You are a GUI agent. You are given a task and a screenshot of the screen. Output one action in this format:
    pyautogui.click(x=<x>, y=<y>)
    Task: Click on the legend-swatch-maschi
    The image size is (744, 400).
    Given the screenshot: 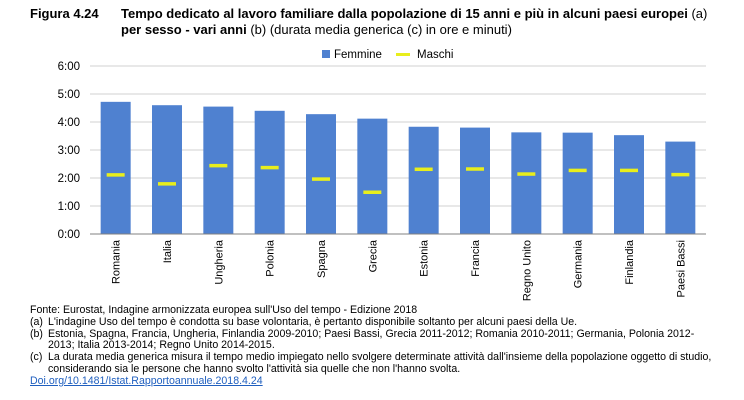 What is the action you would take?
    pyautogui.click(x=403, y=54)
    